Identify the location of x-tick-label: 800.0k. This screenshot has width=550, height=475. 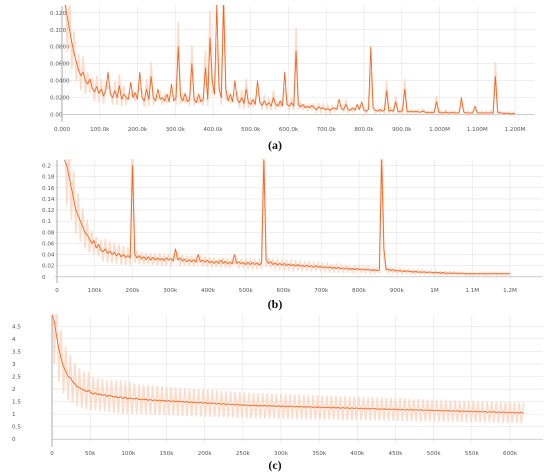
(364, 130).